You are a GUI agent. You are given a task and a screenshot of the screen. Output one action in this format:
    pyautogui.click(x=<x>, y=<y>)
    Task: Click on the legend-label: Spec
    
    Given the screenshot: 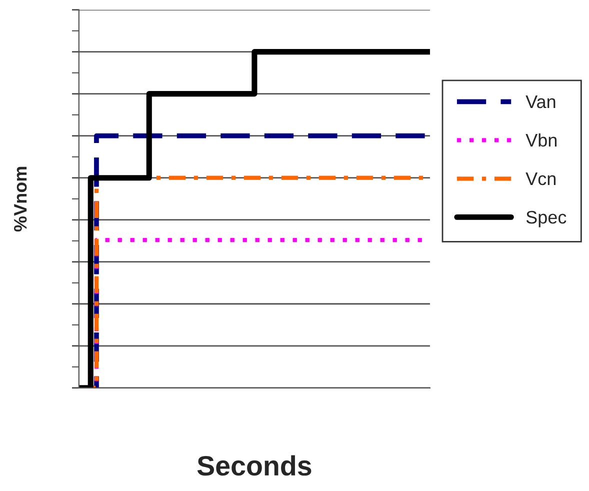 What is the action you would take?
    pyautogui.click(x=546, y=219)
    